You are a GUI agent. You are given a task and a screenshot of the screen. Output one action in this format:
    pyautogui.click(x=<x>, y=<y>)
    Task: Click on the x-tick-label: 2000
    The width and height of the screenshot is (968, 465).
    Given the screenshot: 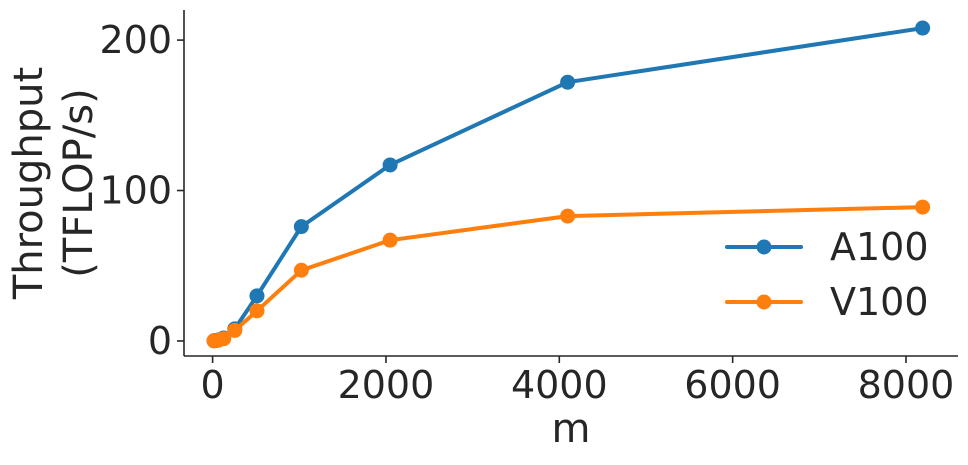 What is the action you would take?
    pyautogui.click(x=386, y=385)
    